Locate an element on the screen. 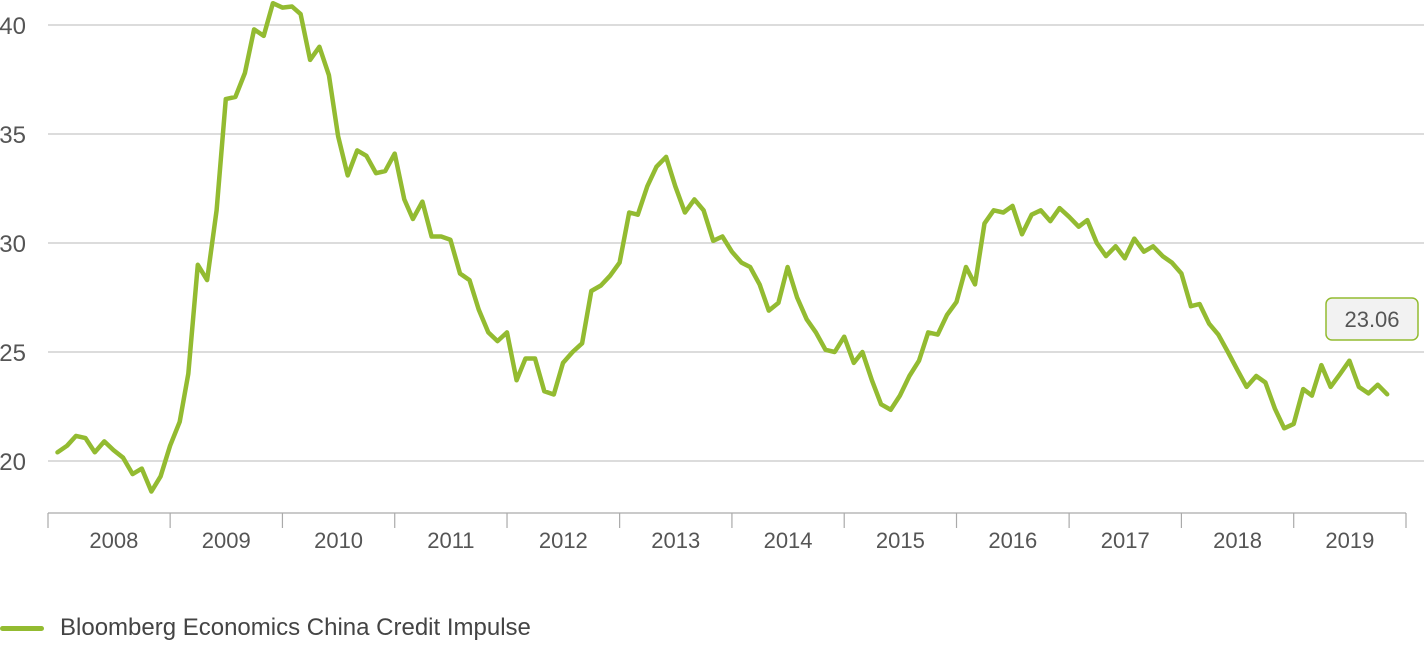 This screenshot has width=1424, height=648. x-tick-label: 2016 is located at coordinates (1012, 540).